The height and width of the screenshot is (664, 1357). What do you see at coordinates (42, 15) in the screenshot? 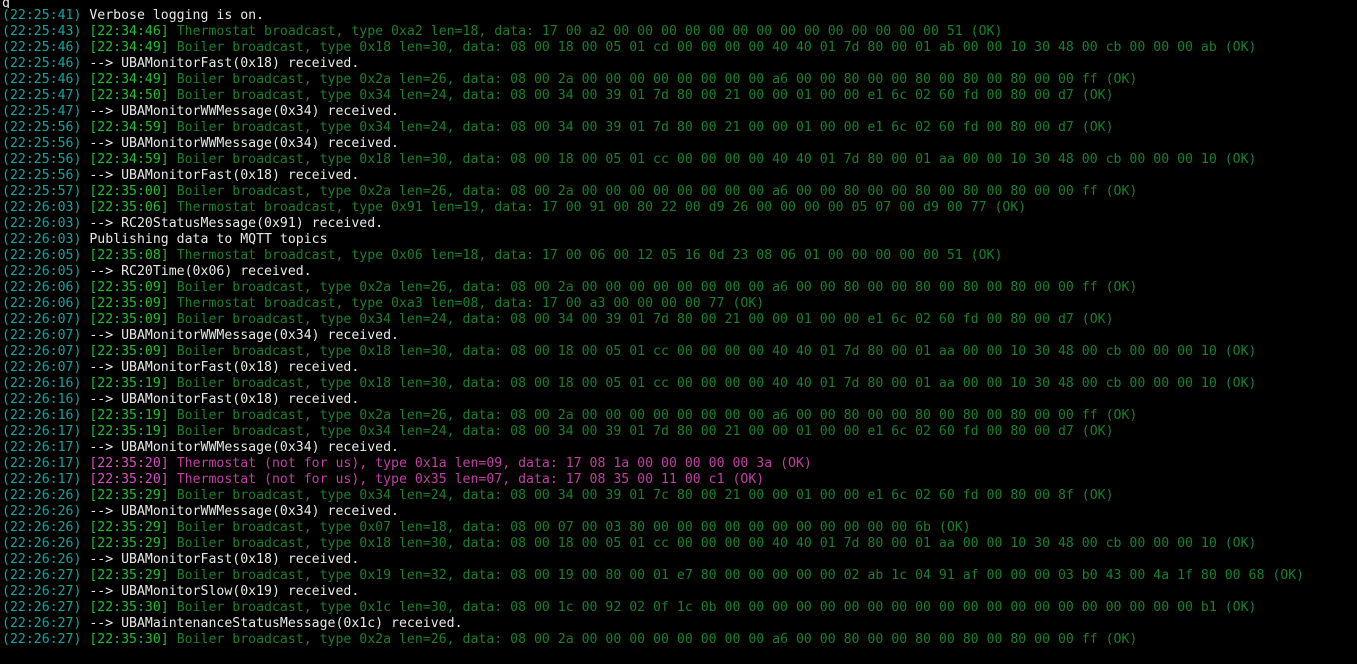
I see `console-timestamp: (22:25:41)` at bounding box center [42, 15].